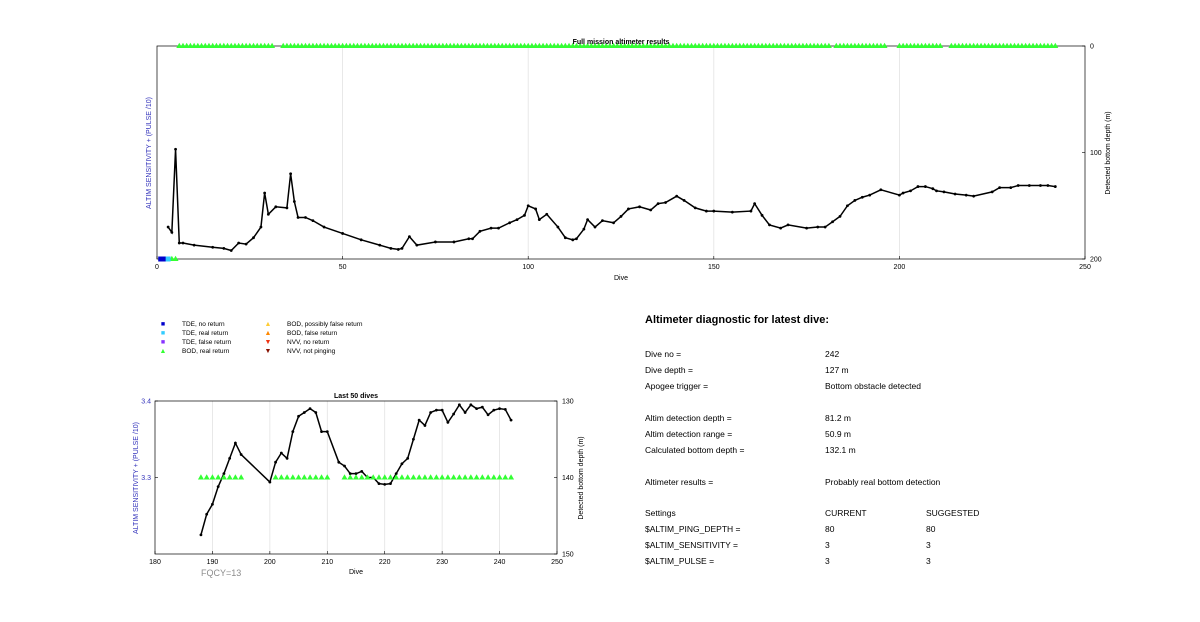 This screenshot has height=622, width=1200. I want to click on current-header: CURRENT, so click(846, 513).